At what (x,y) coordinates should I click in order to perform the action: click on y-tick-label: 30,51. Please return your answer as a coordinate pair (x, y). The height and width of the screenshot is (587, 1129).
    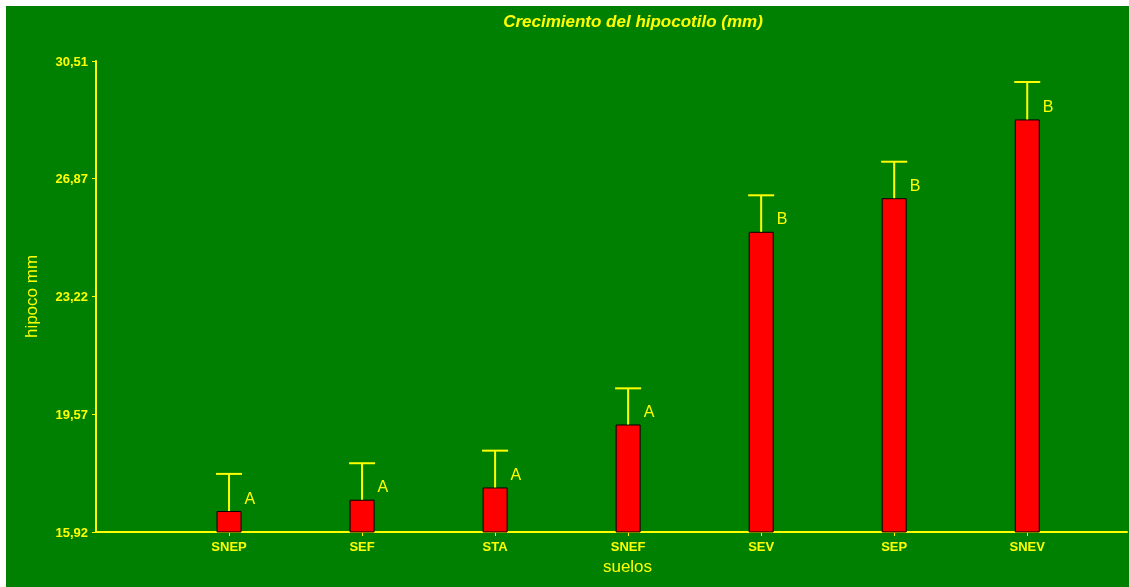
    Looking at the image, I should click on (71, 61).